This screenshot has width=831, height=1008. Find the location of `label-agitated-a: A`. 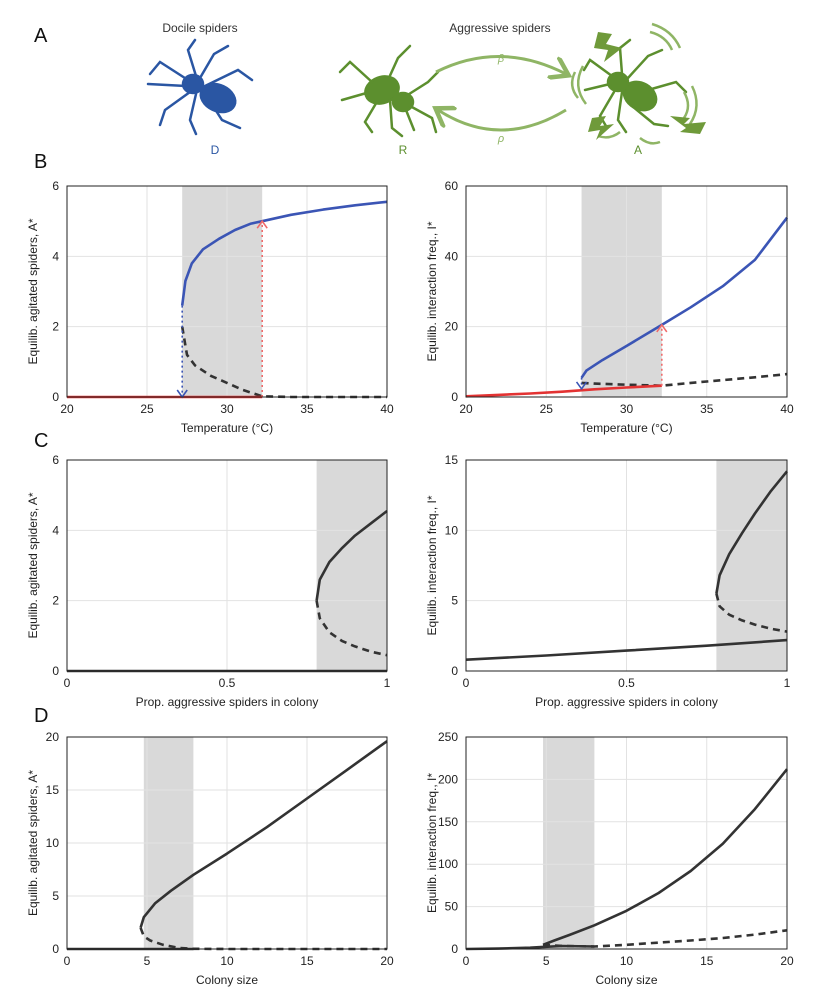

label-agitated-a: A is located at coordinates (638, 150).